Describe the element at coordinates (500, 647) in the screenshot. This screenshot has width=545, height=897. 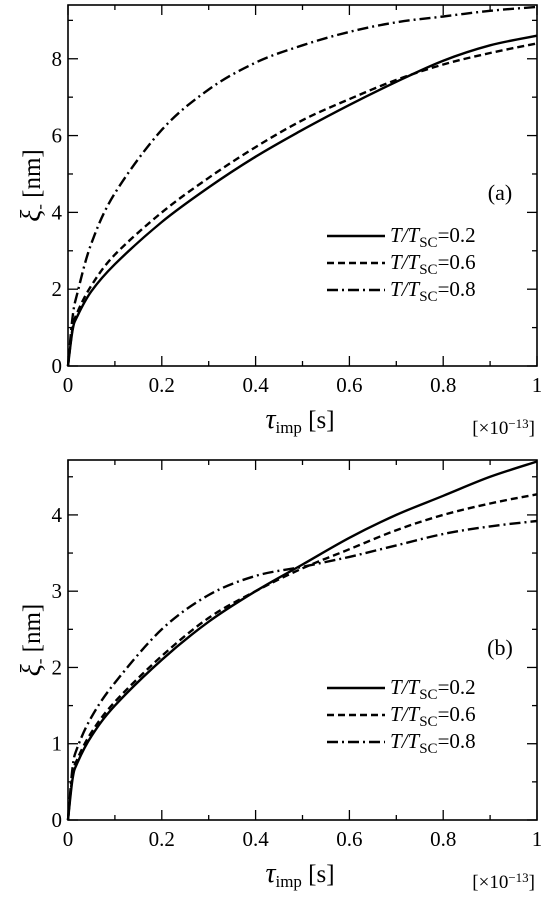
I see `panel-label: (b)` at that location.